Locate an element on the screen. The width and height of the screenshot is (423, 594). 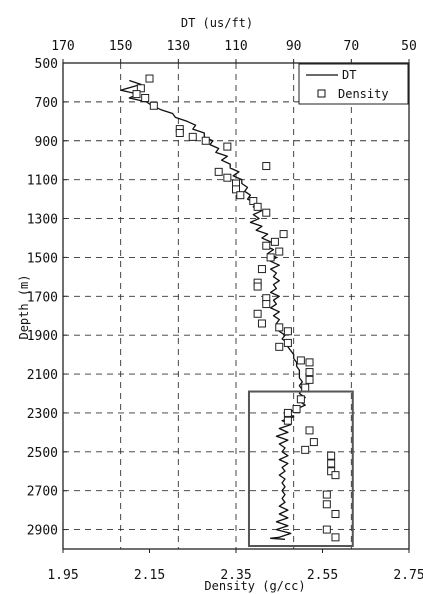
legend-density-label: Density is located at coordinates (363, 94).